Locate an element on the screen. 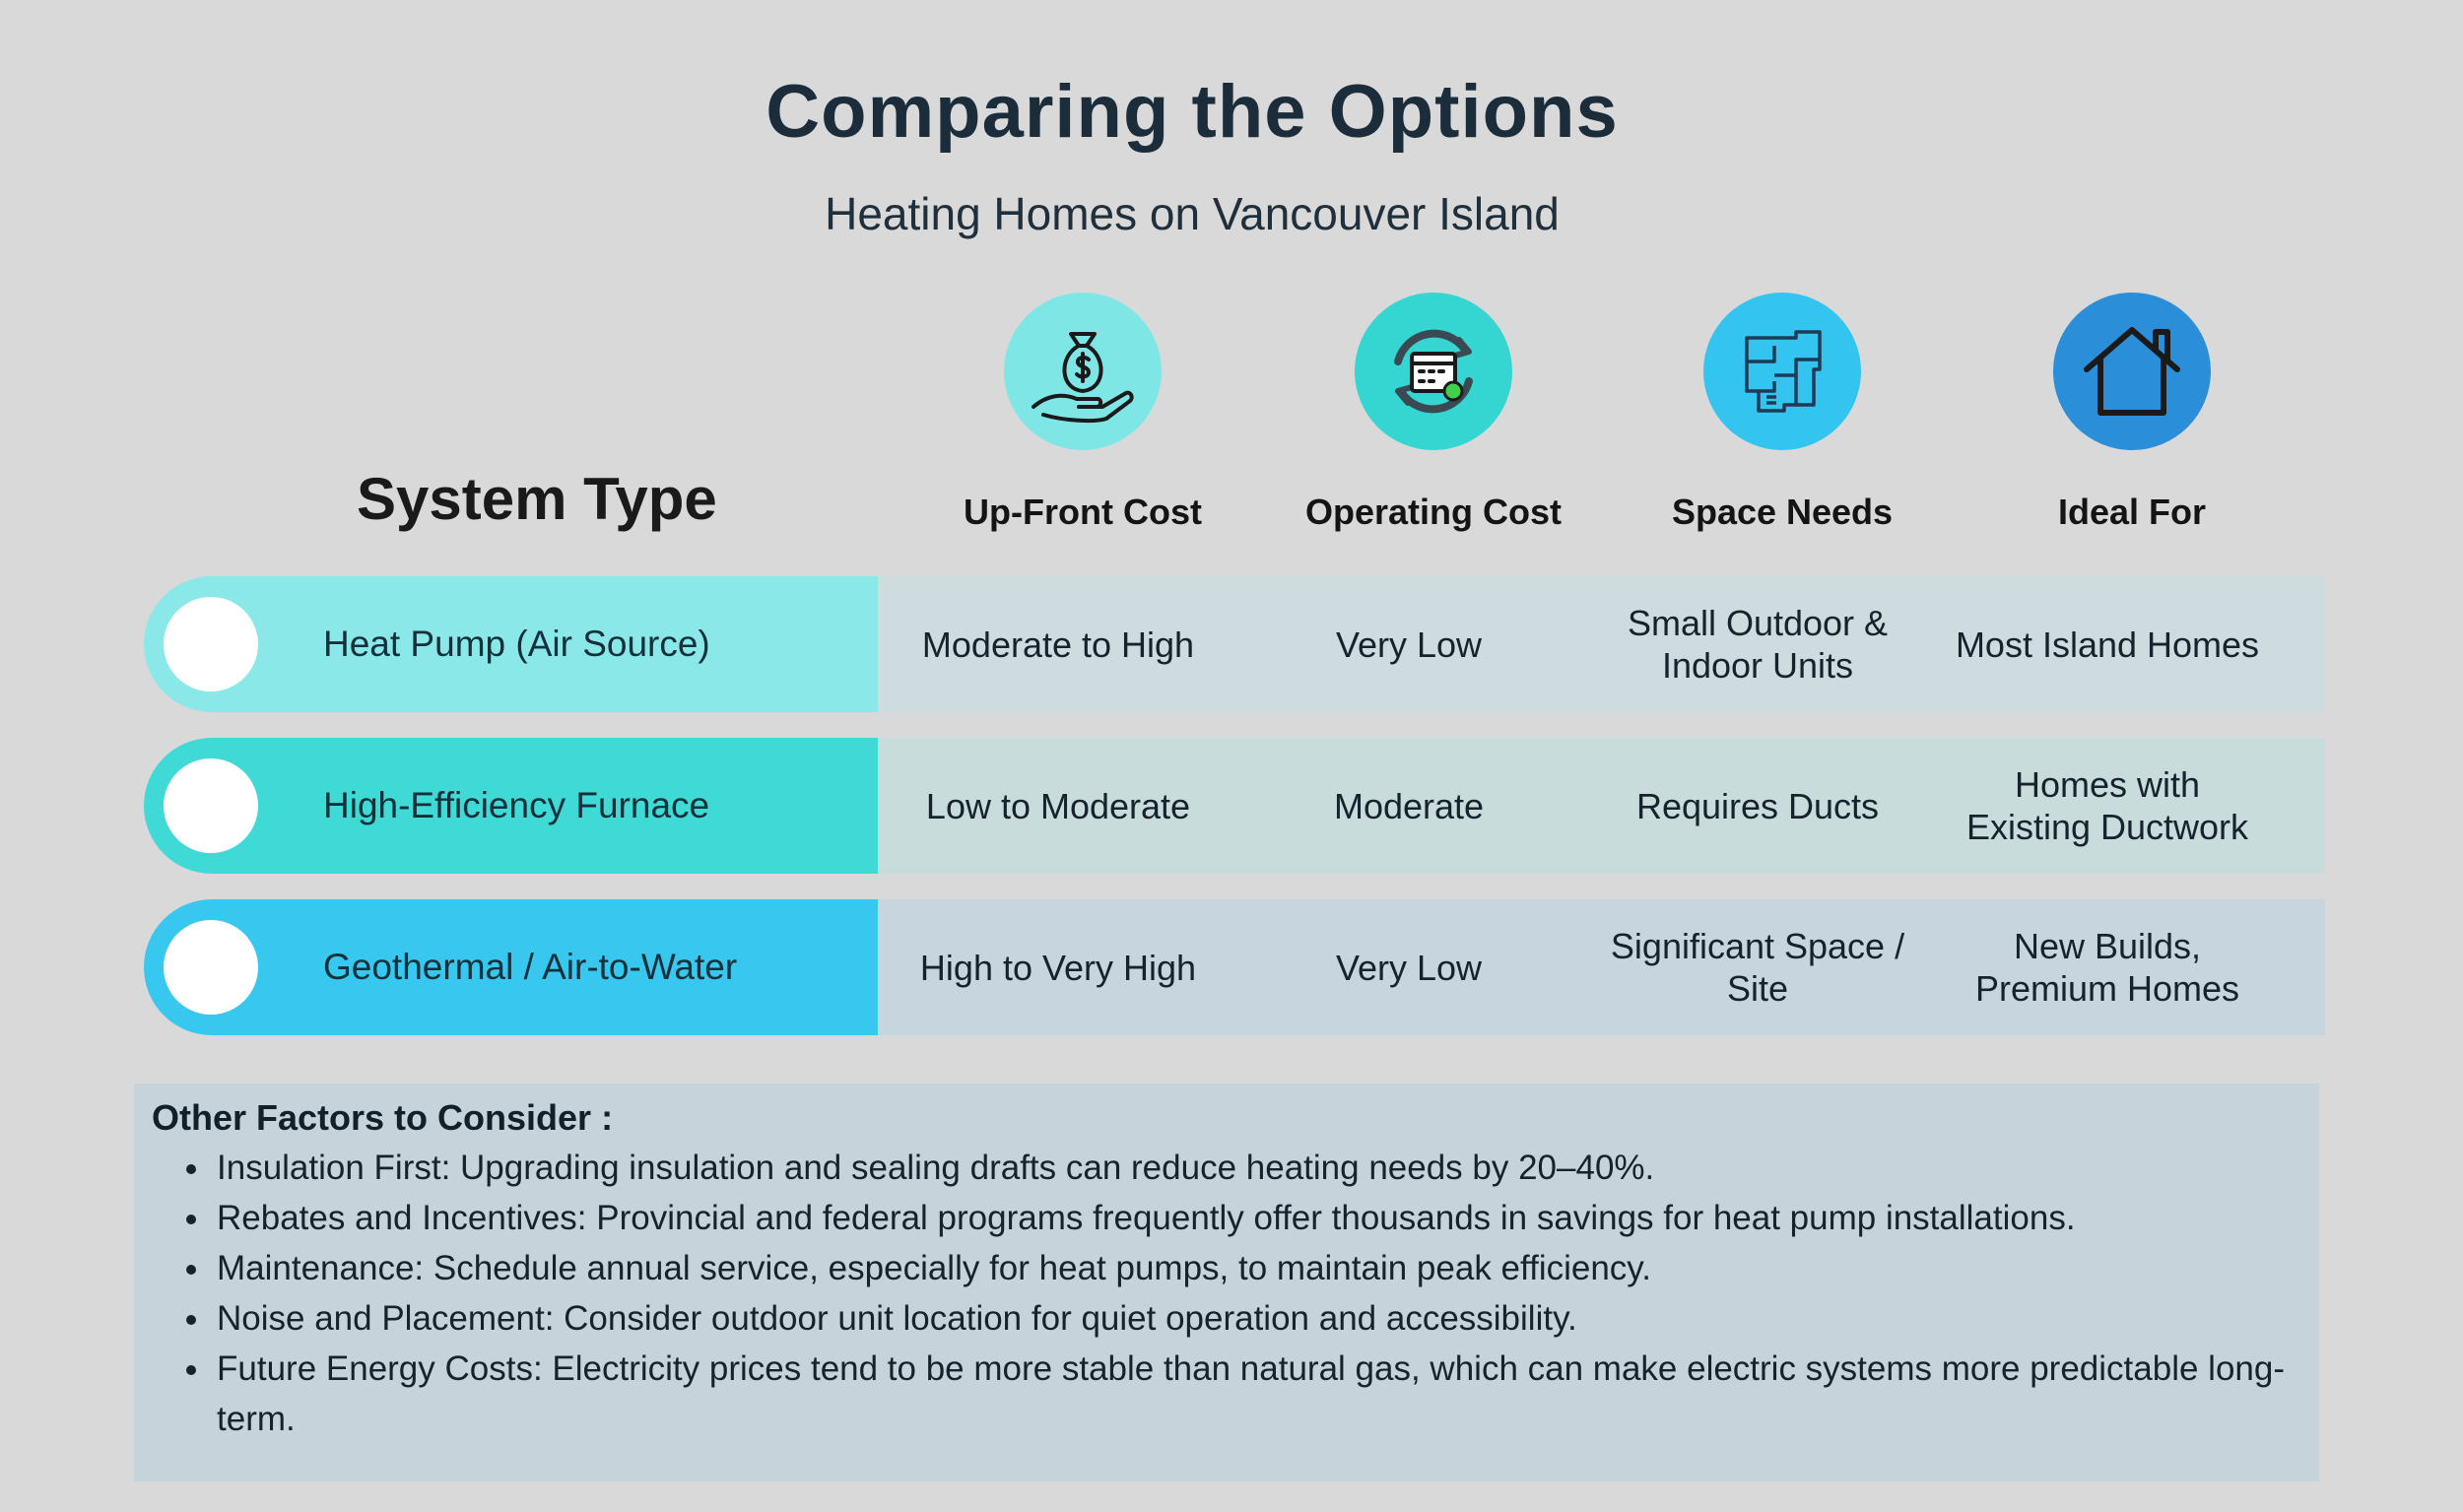 The width and height of the screenshot is (2463, 1512). cell-upfront-cost: Low to Moderate is located at coordinates (1058, 805).